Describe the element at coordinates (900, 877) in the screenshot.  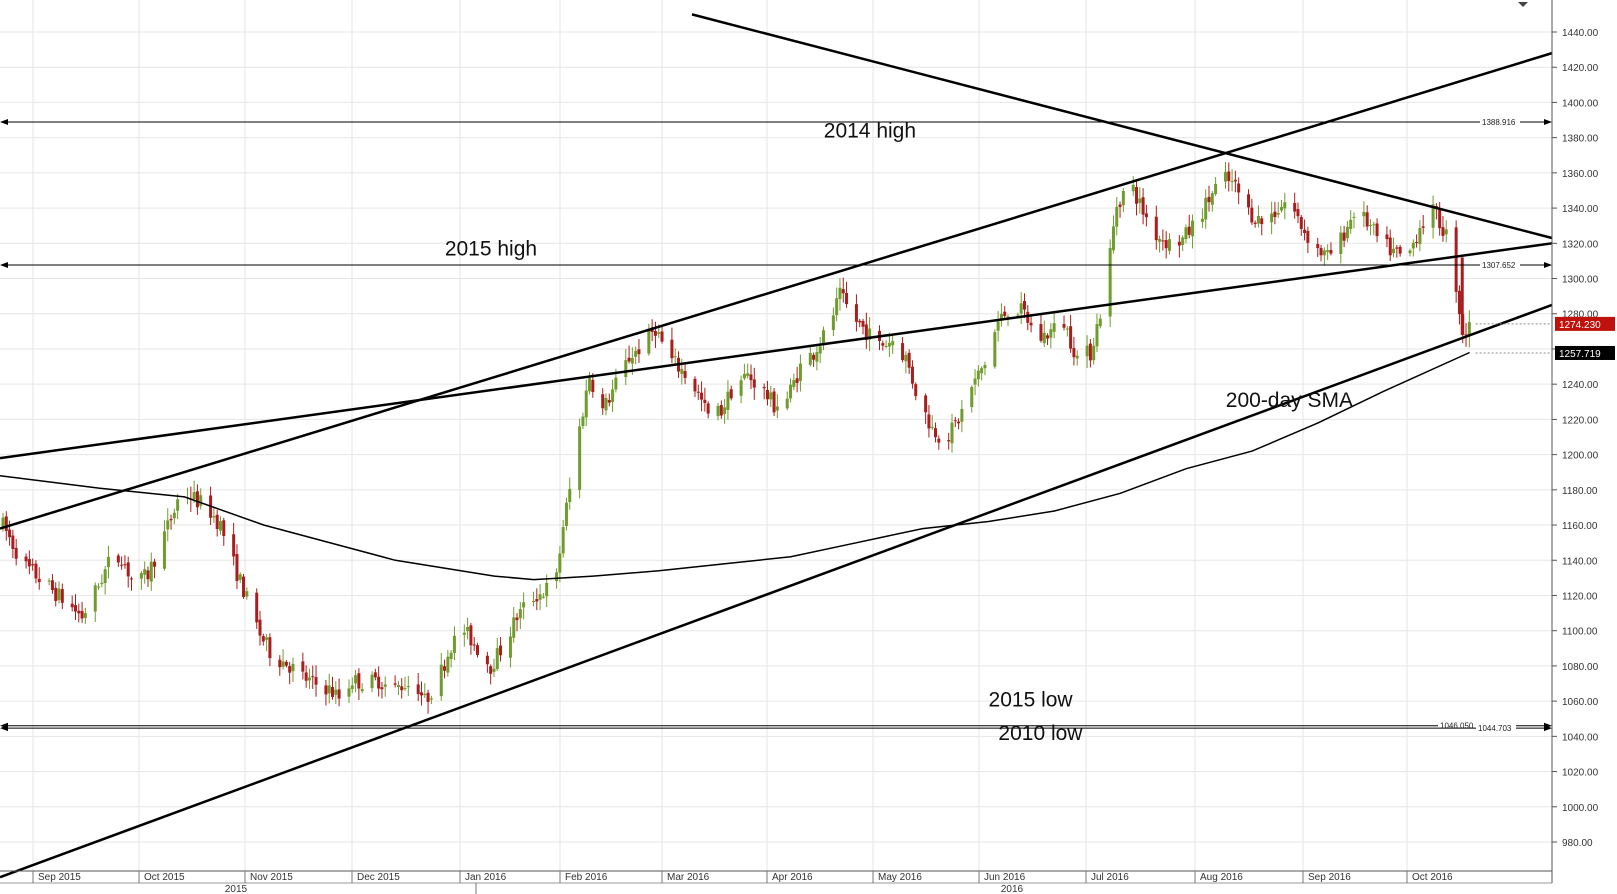
I see `x-month-label: May 2016` at that location.